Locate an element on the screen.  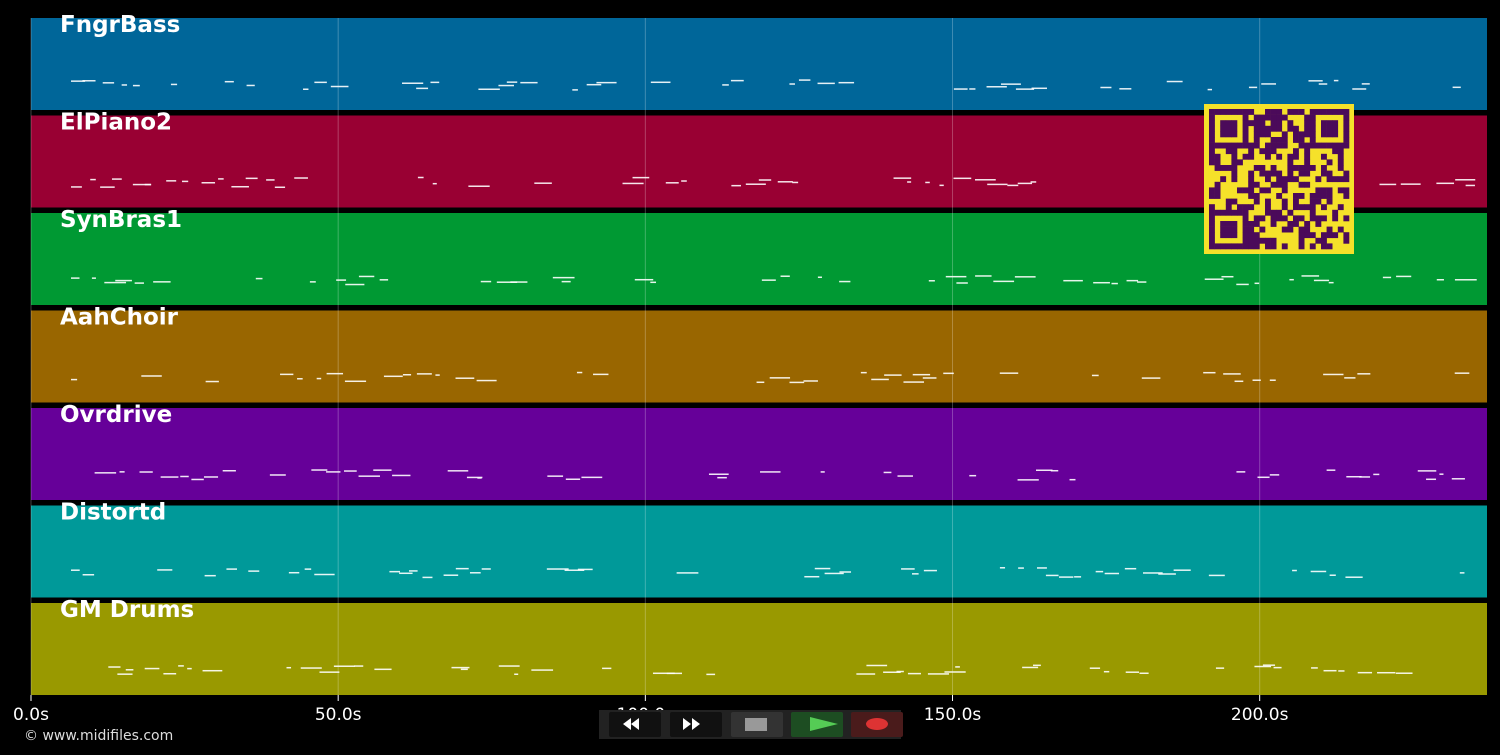
track-lane is located at coordinates (759, 356).